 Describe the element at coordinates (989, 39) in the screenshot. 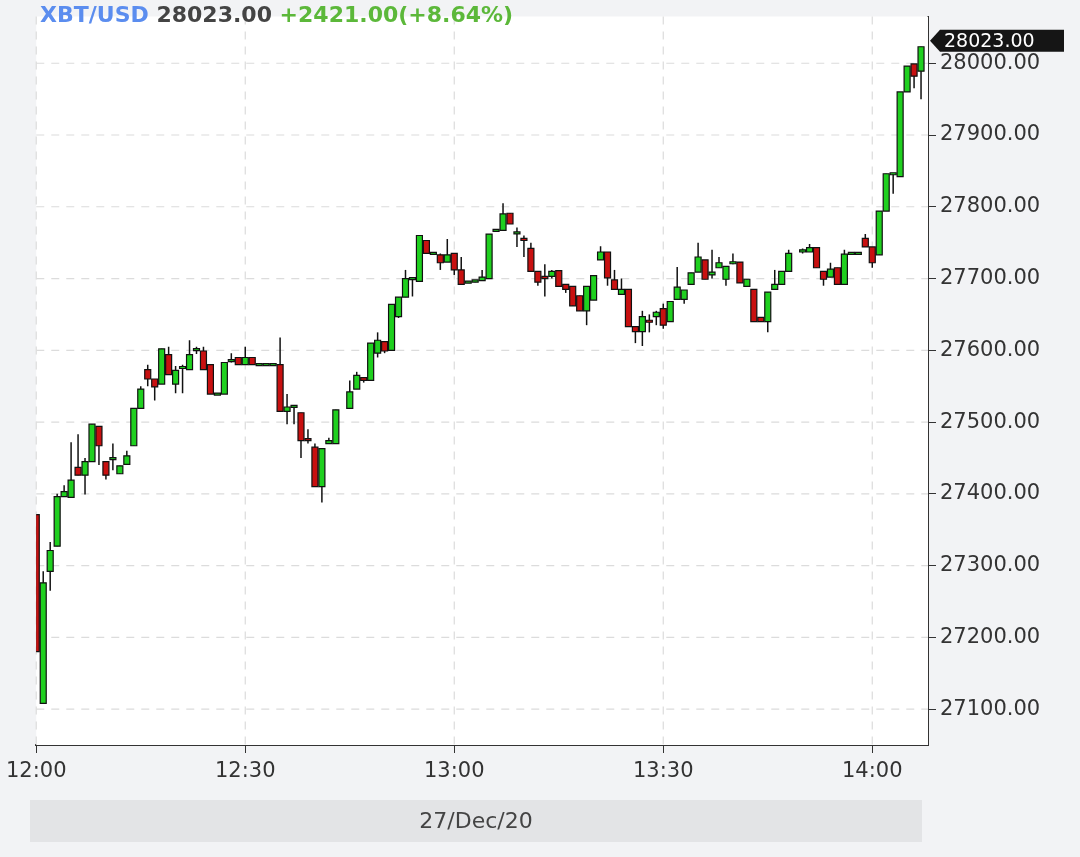

I see `text: 28023.00` at that location.